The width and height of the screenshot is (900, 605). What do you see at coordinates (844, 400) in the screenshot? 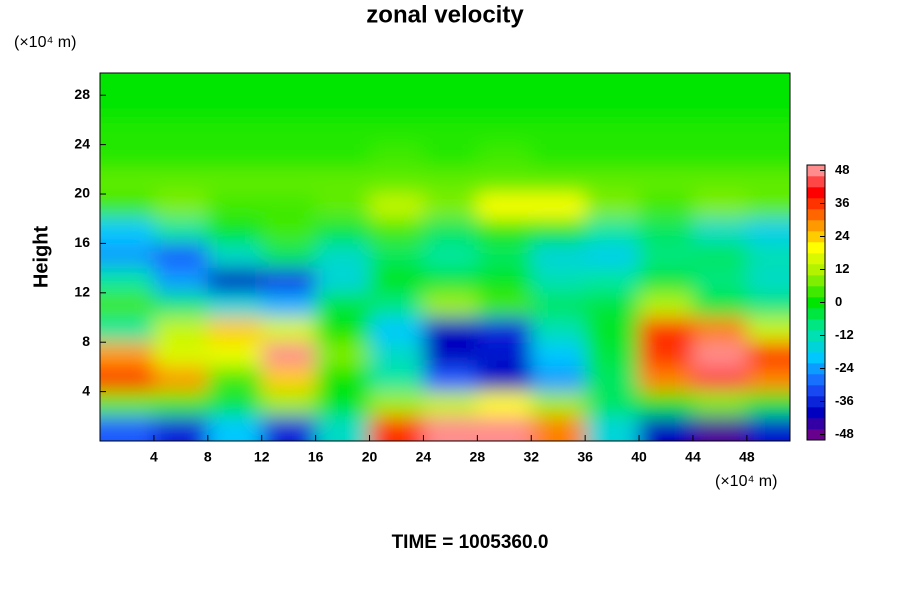
I see `colorbar-tick-label: -36` at bounding box center [844, 400].